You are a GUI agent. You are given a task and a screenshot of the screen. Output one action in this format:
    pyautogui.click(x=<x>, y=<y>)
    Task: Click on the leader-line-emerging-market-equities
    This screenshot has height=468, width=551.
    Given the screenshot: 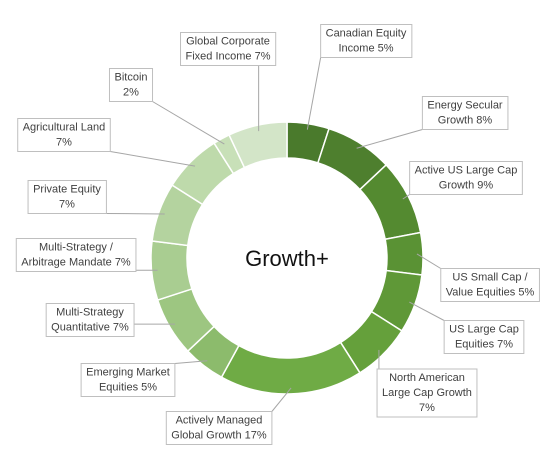 What is the action you would take?
    pyautogui.click(x=191, y=362)
    